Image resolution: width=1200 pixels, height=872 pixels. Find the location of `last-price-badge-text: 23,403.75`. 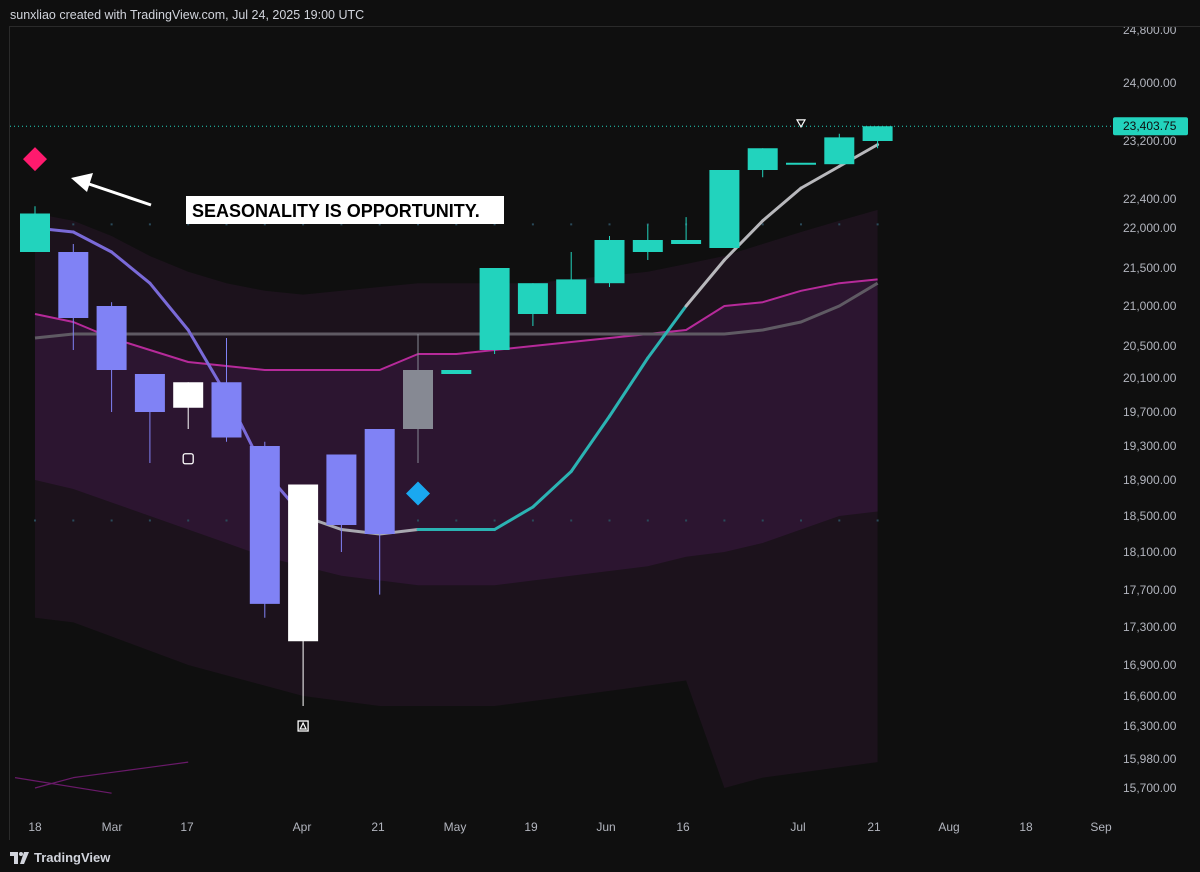

last-price-badge-text: 23,403.75 is located at coordinates (1150, 126).